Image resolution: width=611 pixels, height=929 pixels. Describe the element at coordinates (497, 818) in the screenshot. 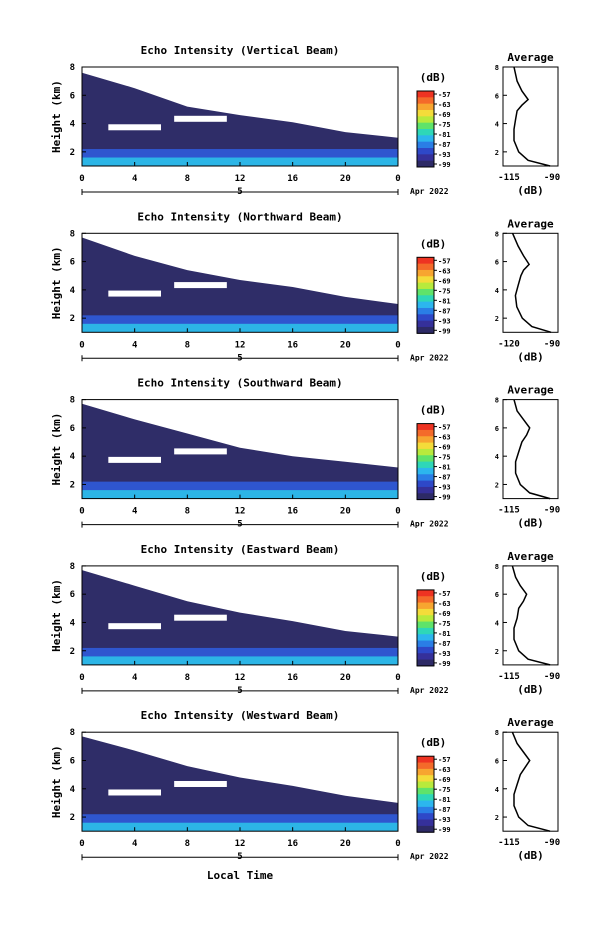

I see `average-y-tick-label: 2` at that location.